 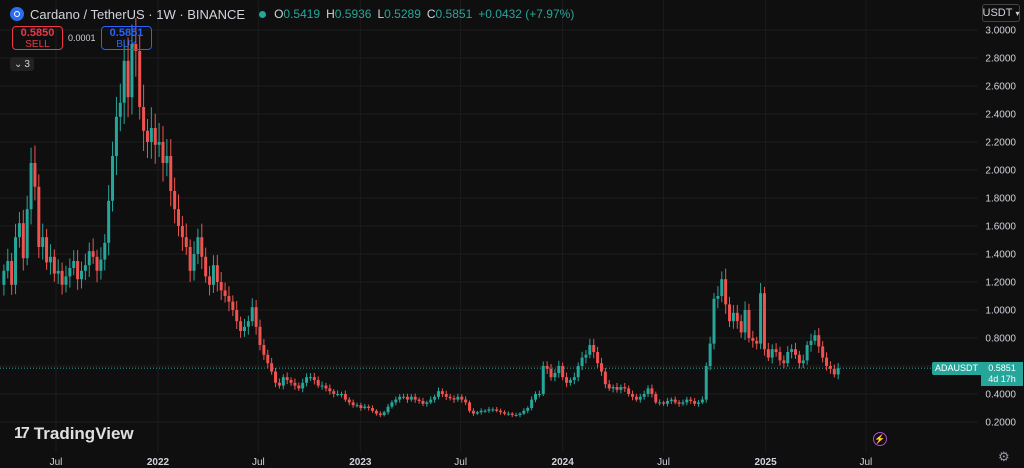 What do you see at coordinates (37, 38) in the screenshot?
I see `sell-button: 0.5850 SELL` at bounding box center [37, 38].